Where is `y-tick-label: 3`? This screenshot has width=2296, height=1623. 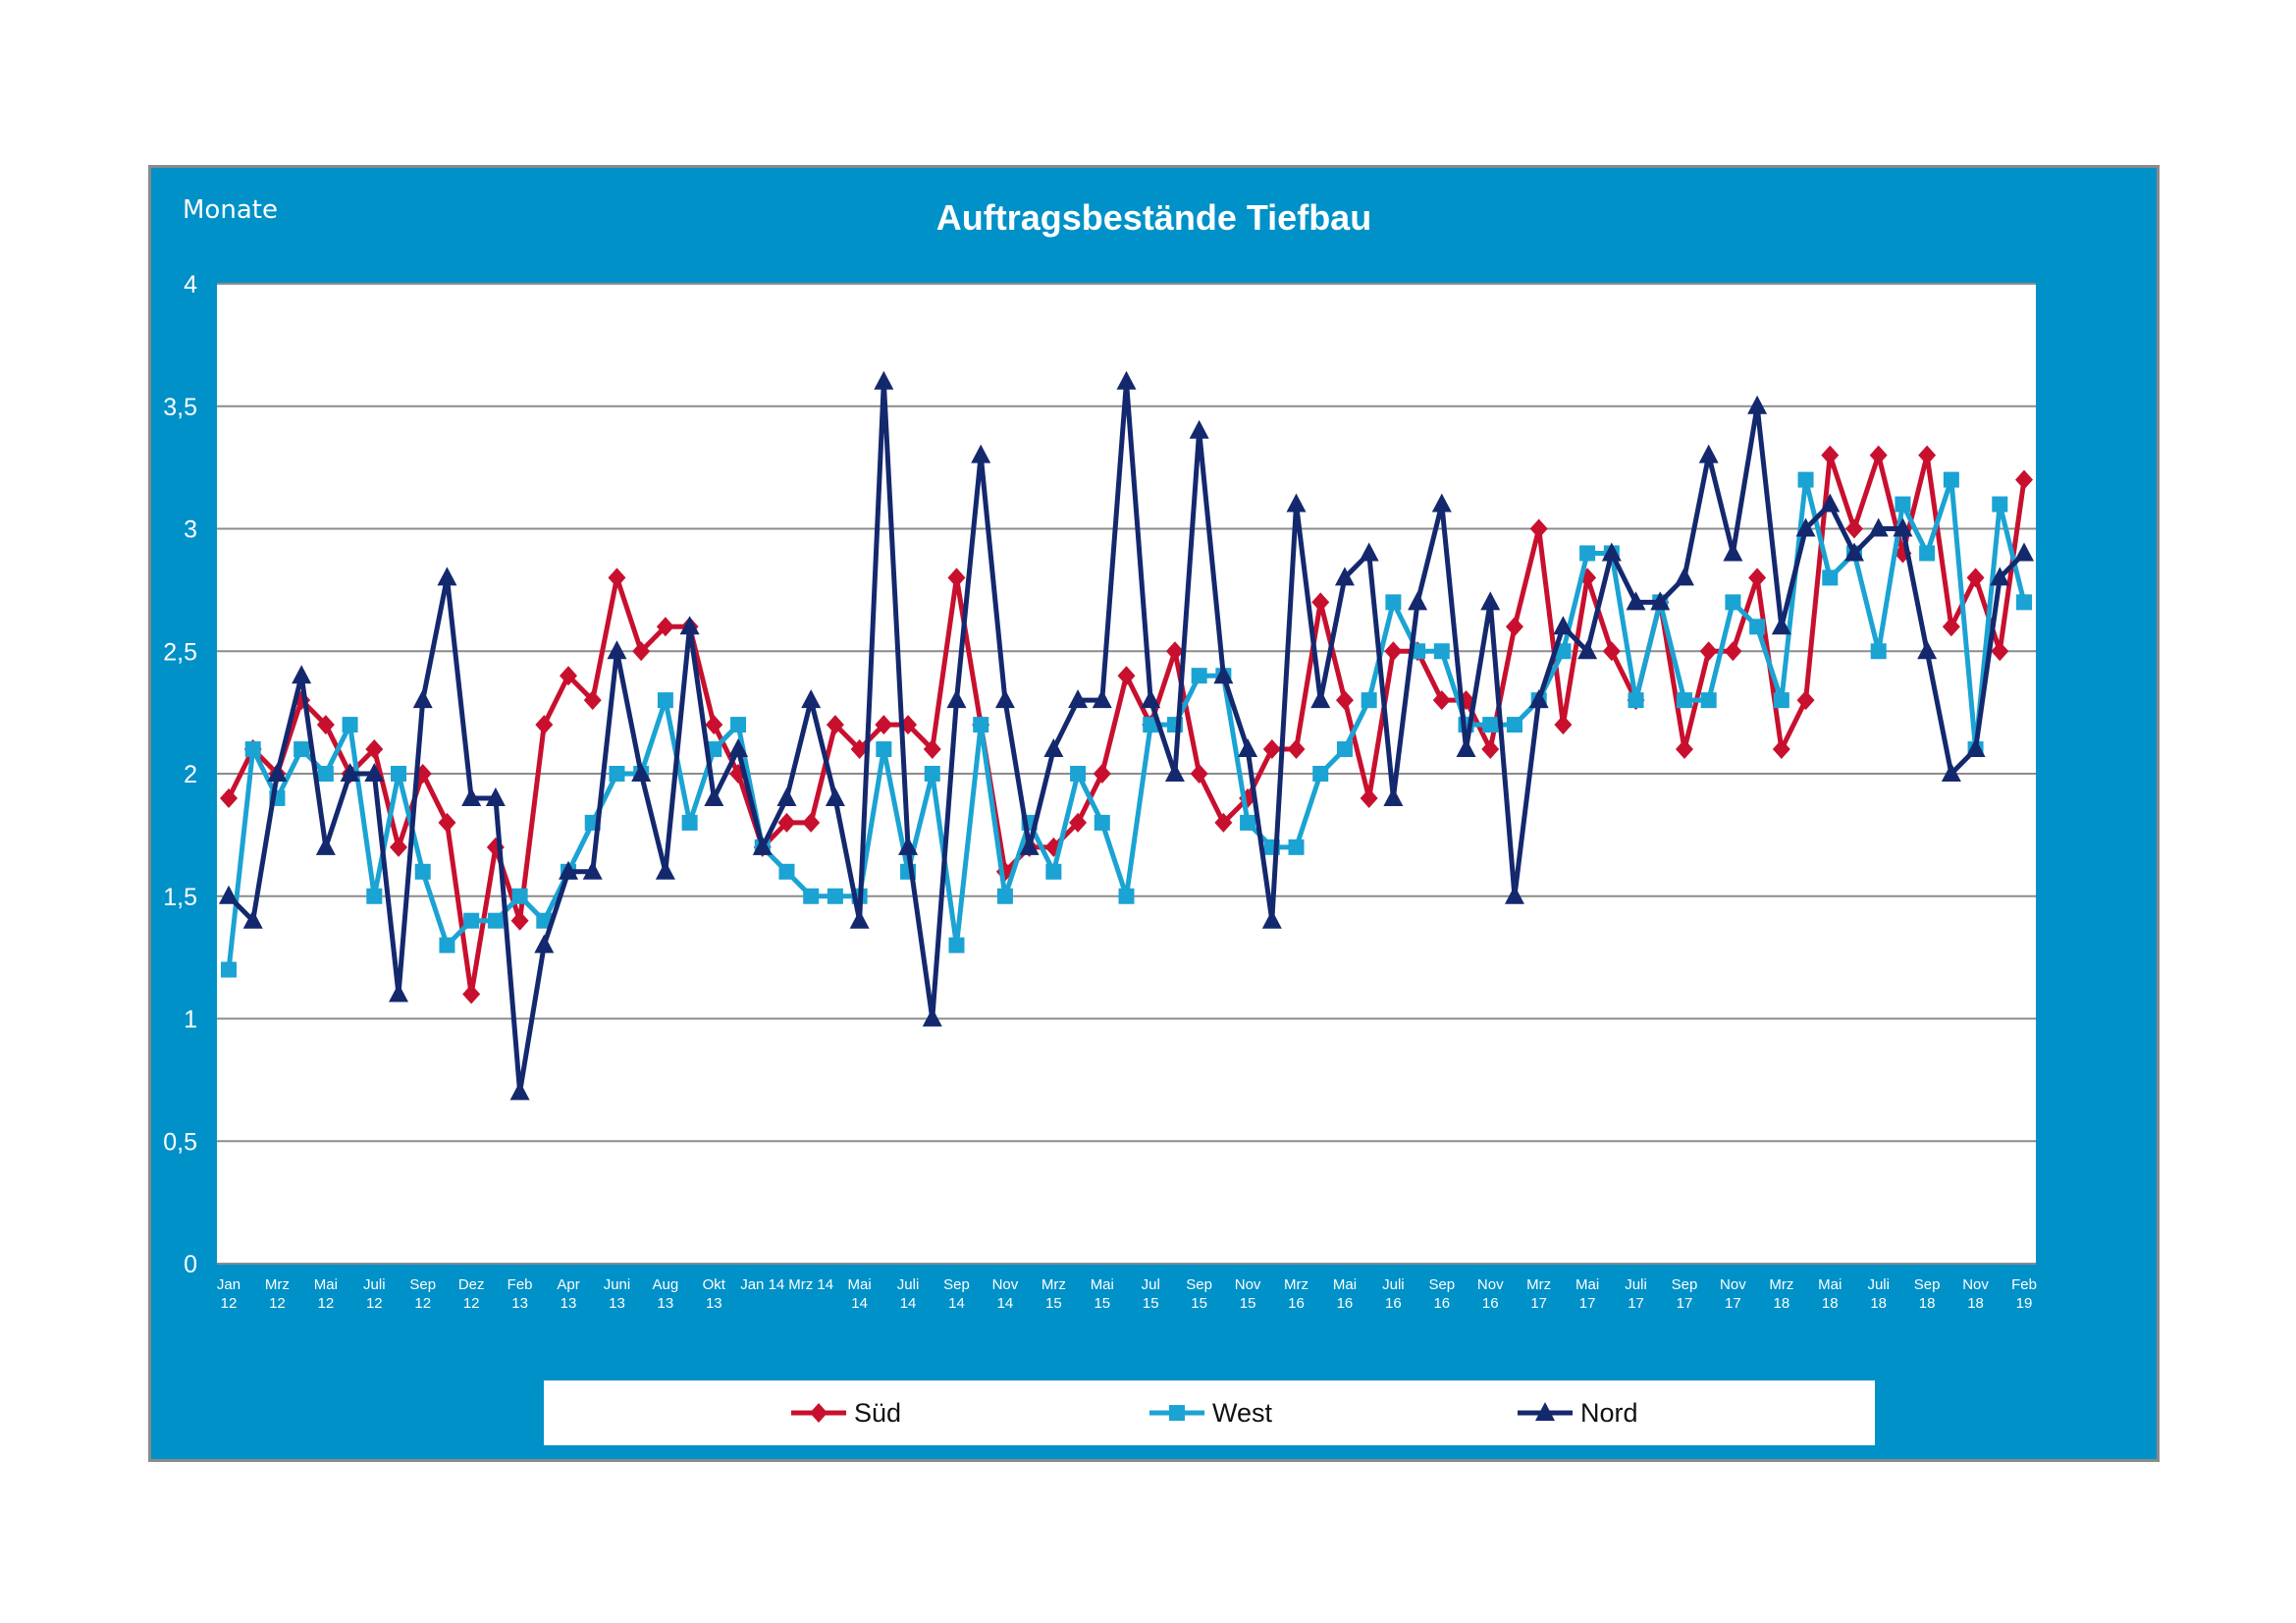
y-tick-label: 3 is located at coordinates (190, 530).